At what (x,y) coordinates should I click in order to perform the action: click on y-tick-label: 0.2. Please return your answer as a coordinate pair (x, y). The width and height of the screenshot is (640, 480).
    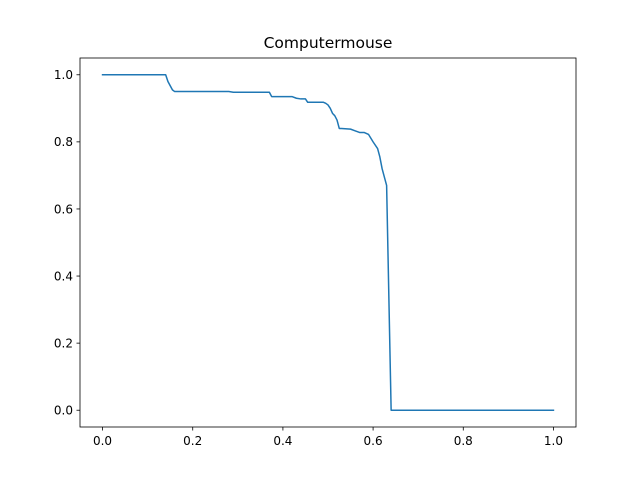
    Looking at the image, I should click on (63, 343).